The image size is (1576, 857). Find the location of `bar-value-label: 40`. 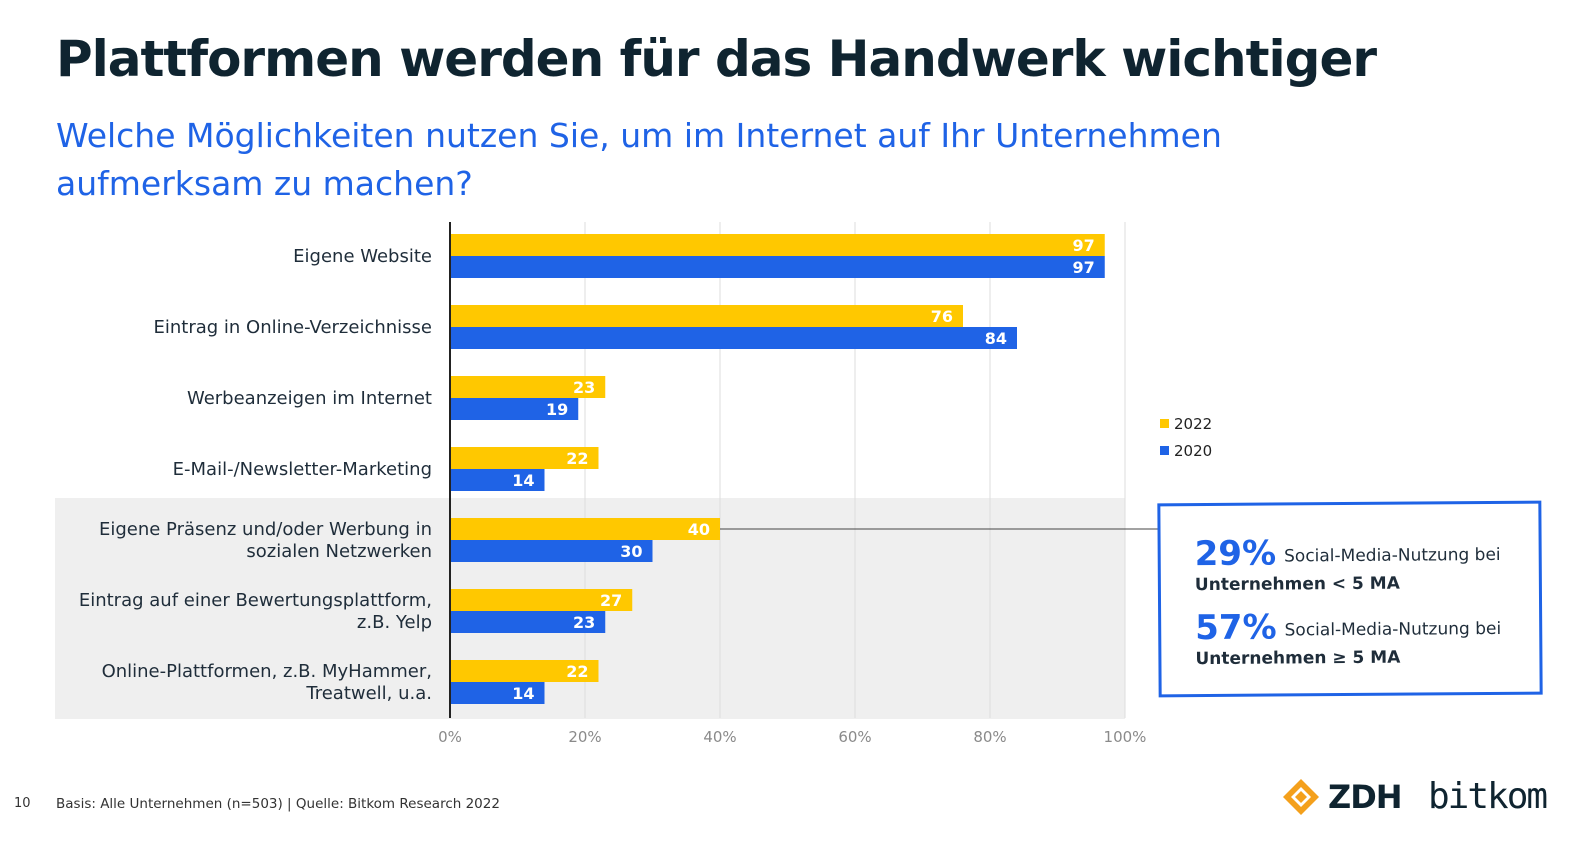

bar-value-label: 40 is located at coordinates (699, 529).